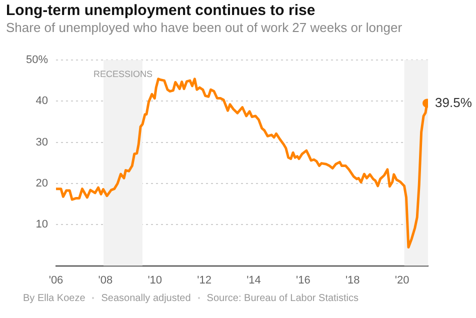 The width and height of the screenshot is (476, 318). Describe the element at coordinates (42, 101) in the screenshot. I see `y-tick-label: 40` at that location.